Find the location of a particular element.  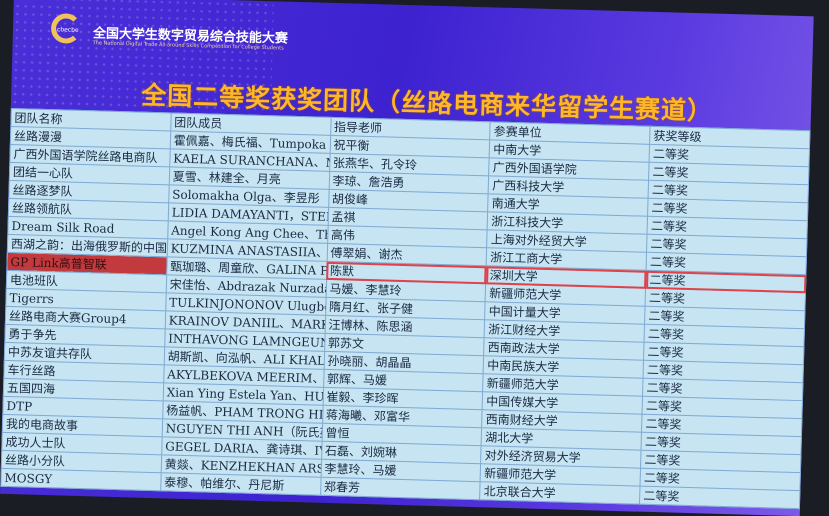

team-name-cell: MOSGY is located at coordinates (80, 479).